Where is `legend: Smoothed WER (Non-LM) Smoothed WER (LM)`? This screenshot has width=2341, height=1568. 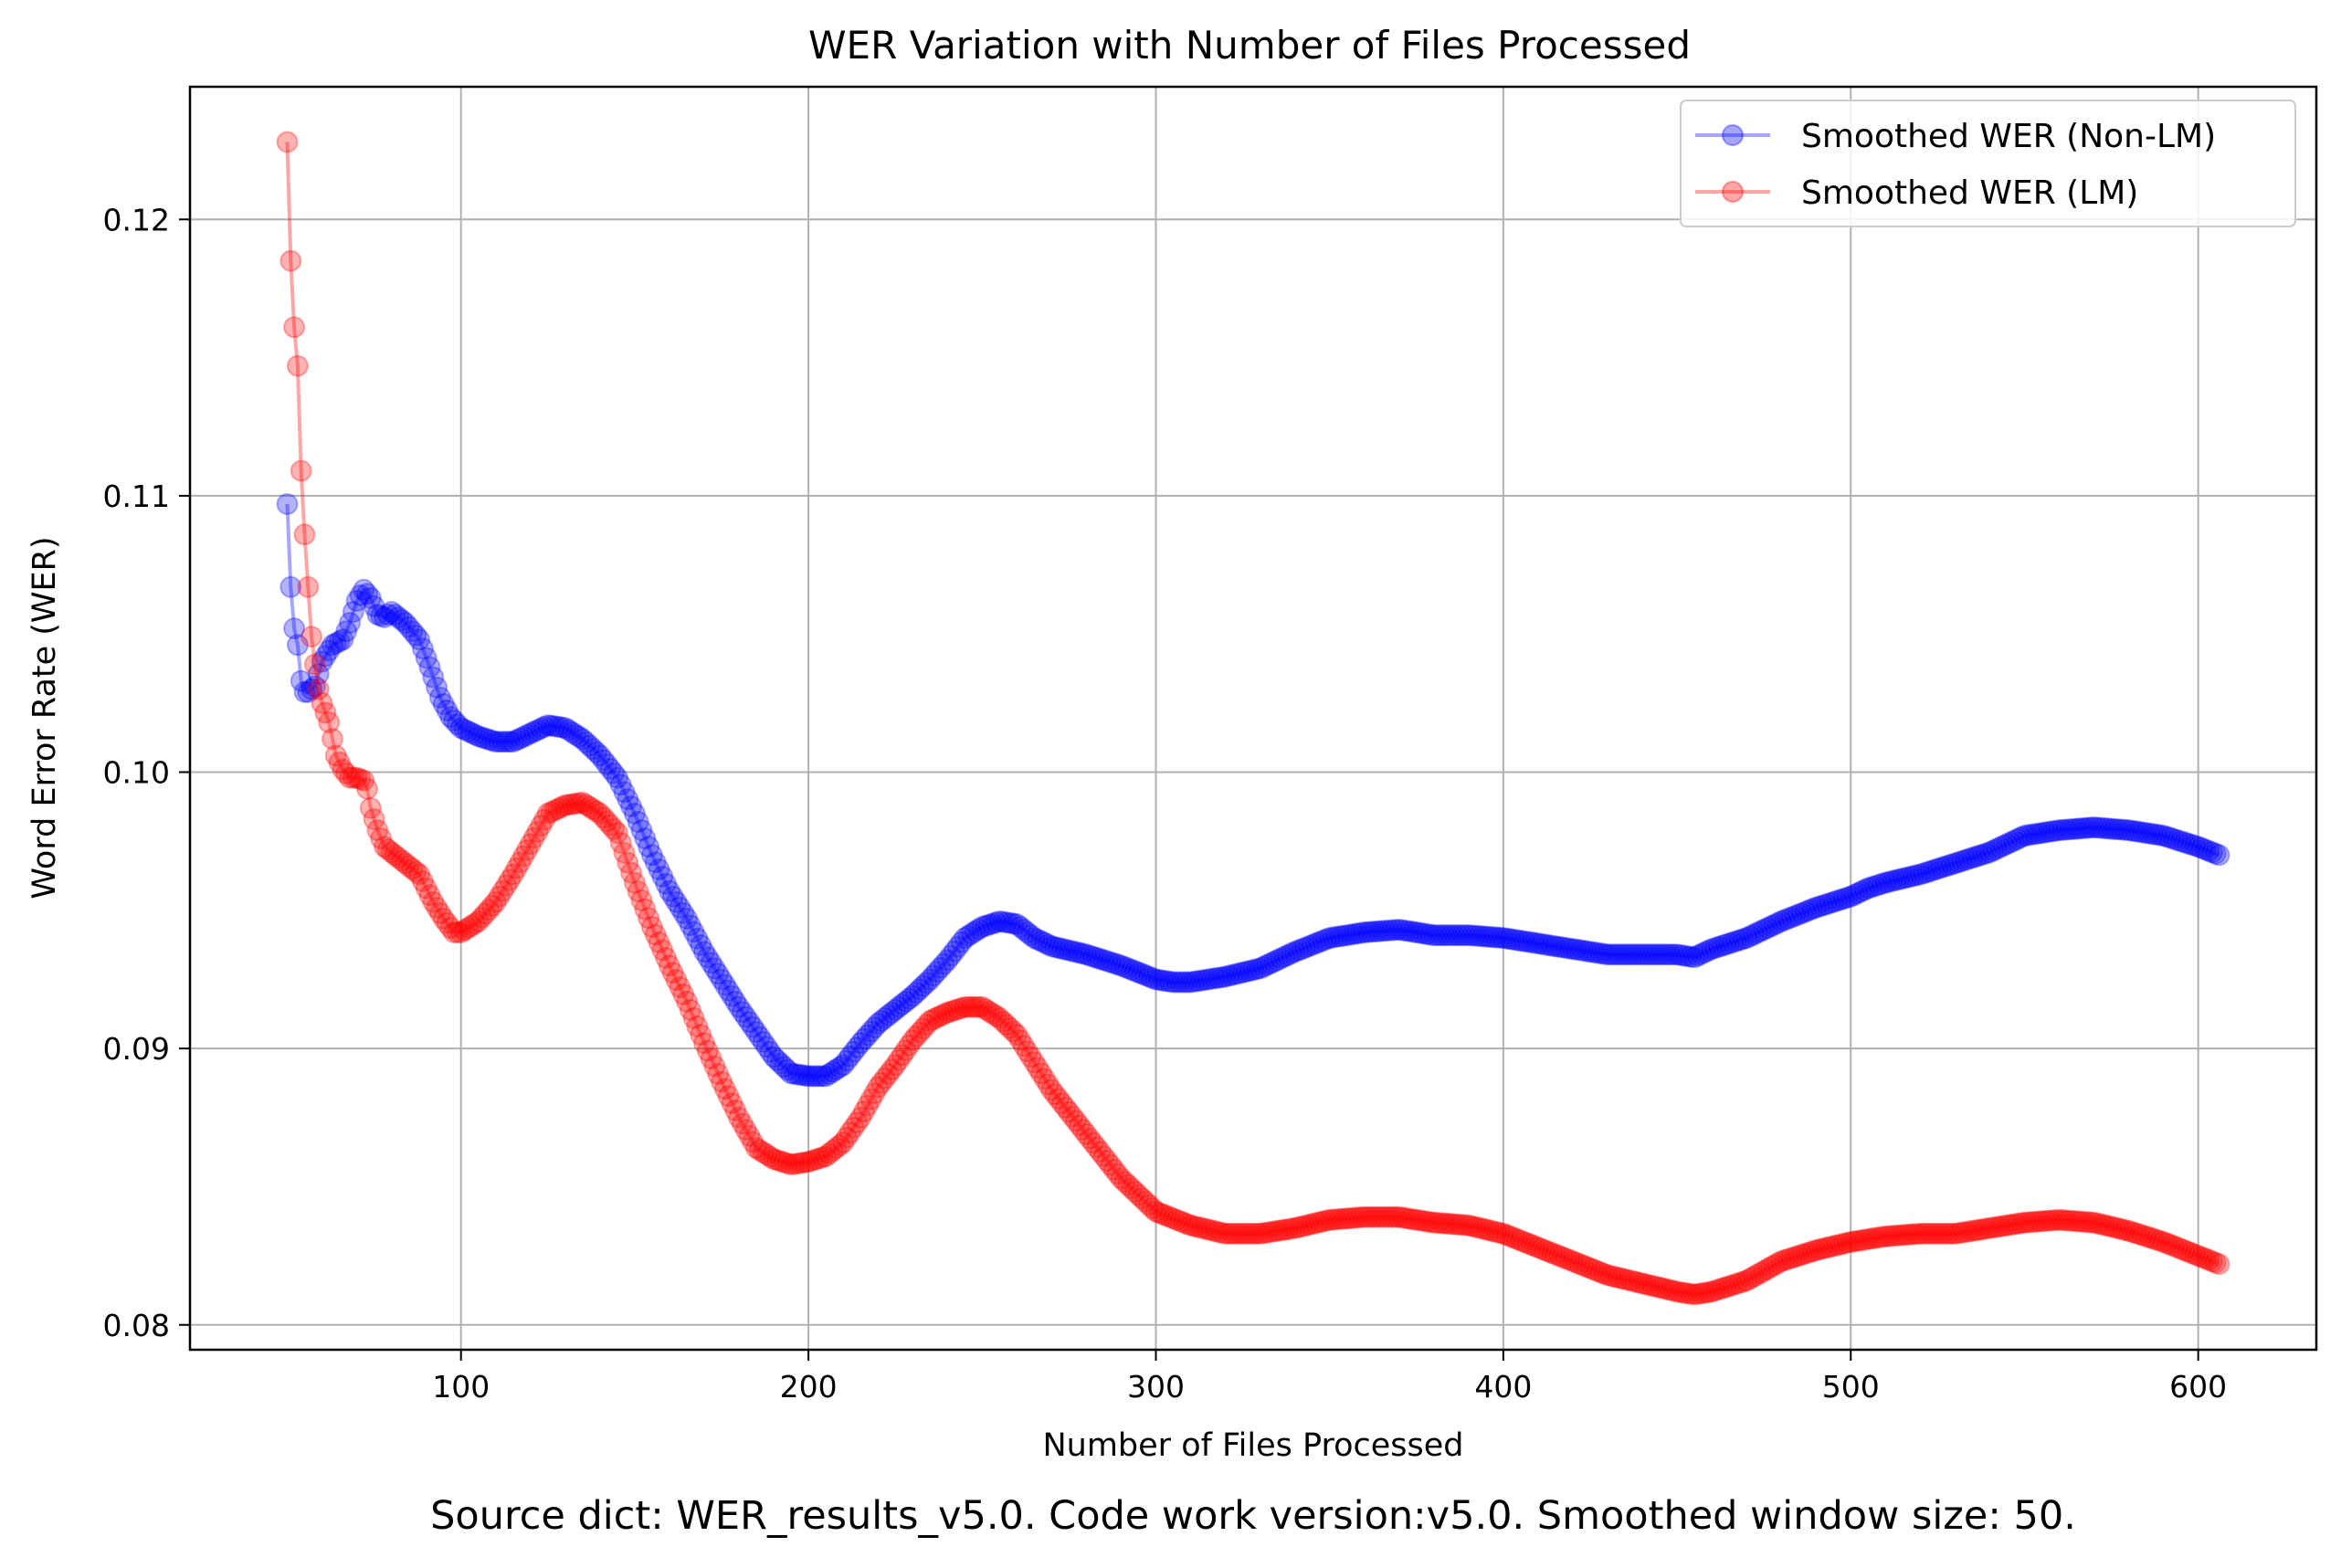
legend: Smoothed WER (Non-LM) Smoothed WER (LM) is located at coordinates (1988, 163).